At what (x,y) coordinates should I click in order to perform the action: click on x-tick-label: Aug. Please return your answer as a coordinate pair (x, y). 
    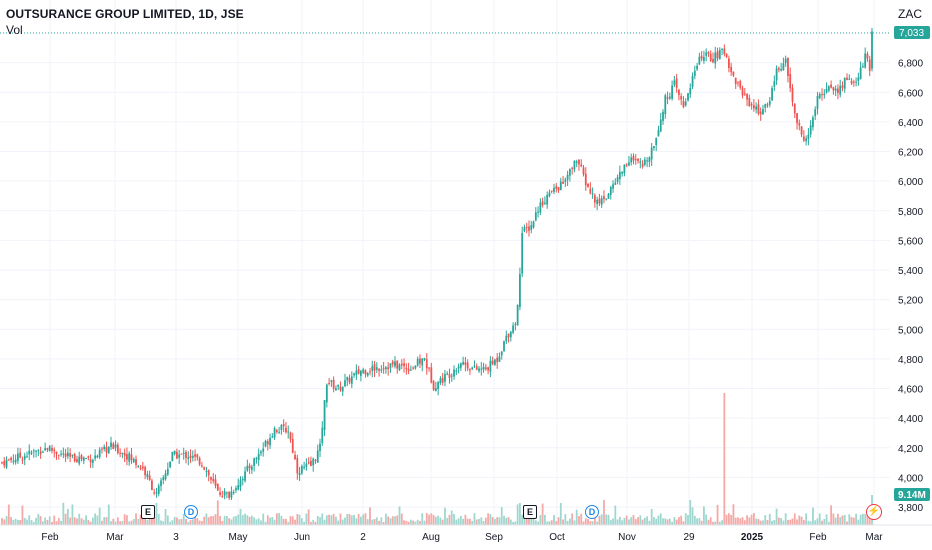
    Looking at the image, I should click on (431, 537).